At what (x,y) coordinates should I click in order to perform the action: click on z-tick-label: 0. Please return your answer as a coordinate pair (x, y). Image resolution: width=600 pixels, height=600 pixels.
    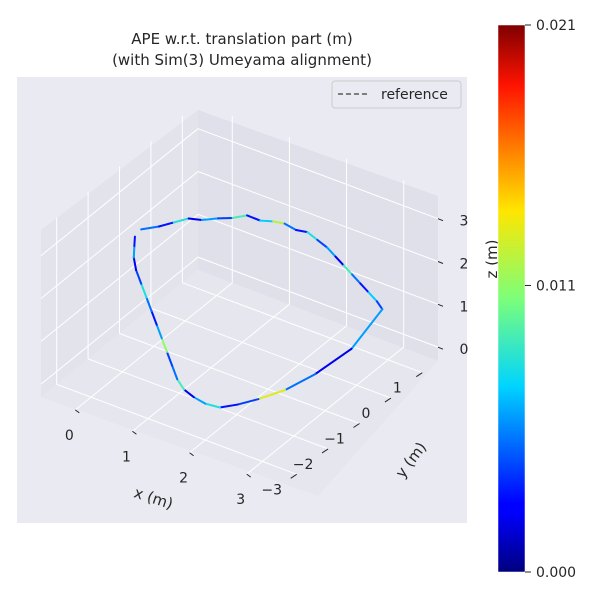
    Looking at the image, I should click on (464, 350).